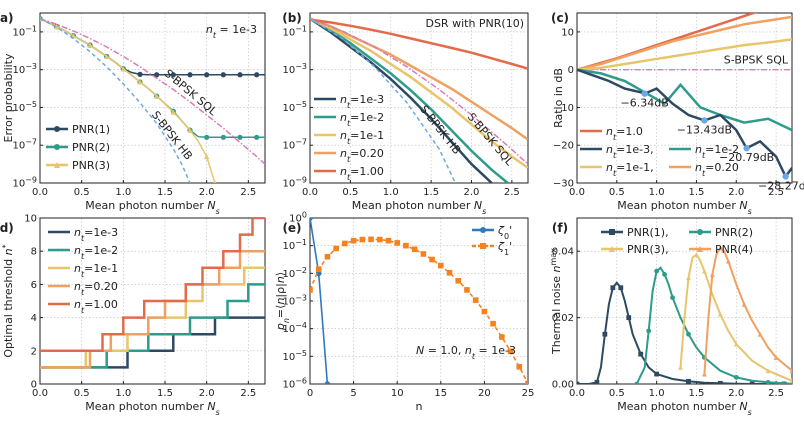 This screenshot has height=427, width=804. What do you see at coordinates (563, 184) in the screenshot?
I see `y-tick-label: −30` at bounding box center [563, 184].